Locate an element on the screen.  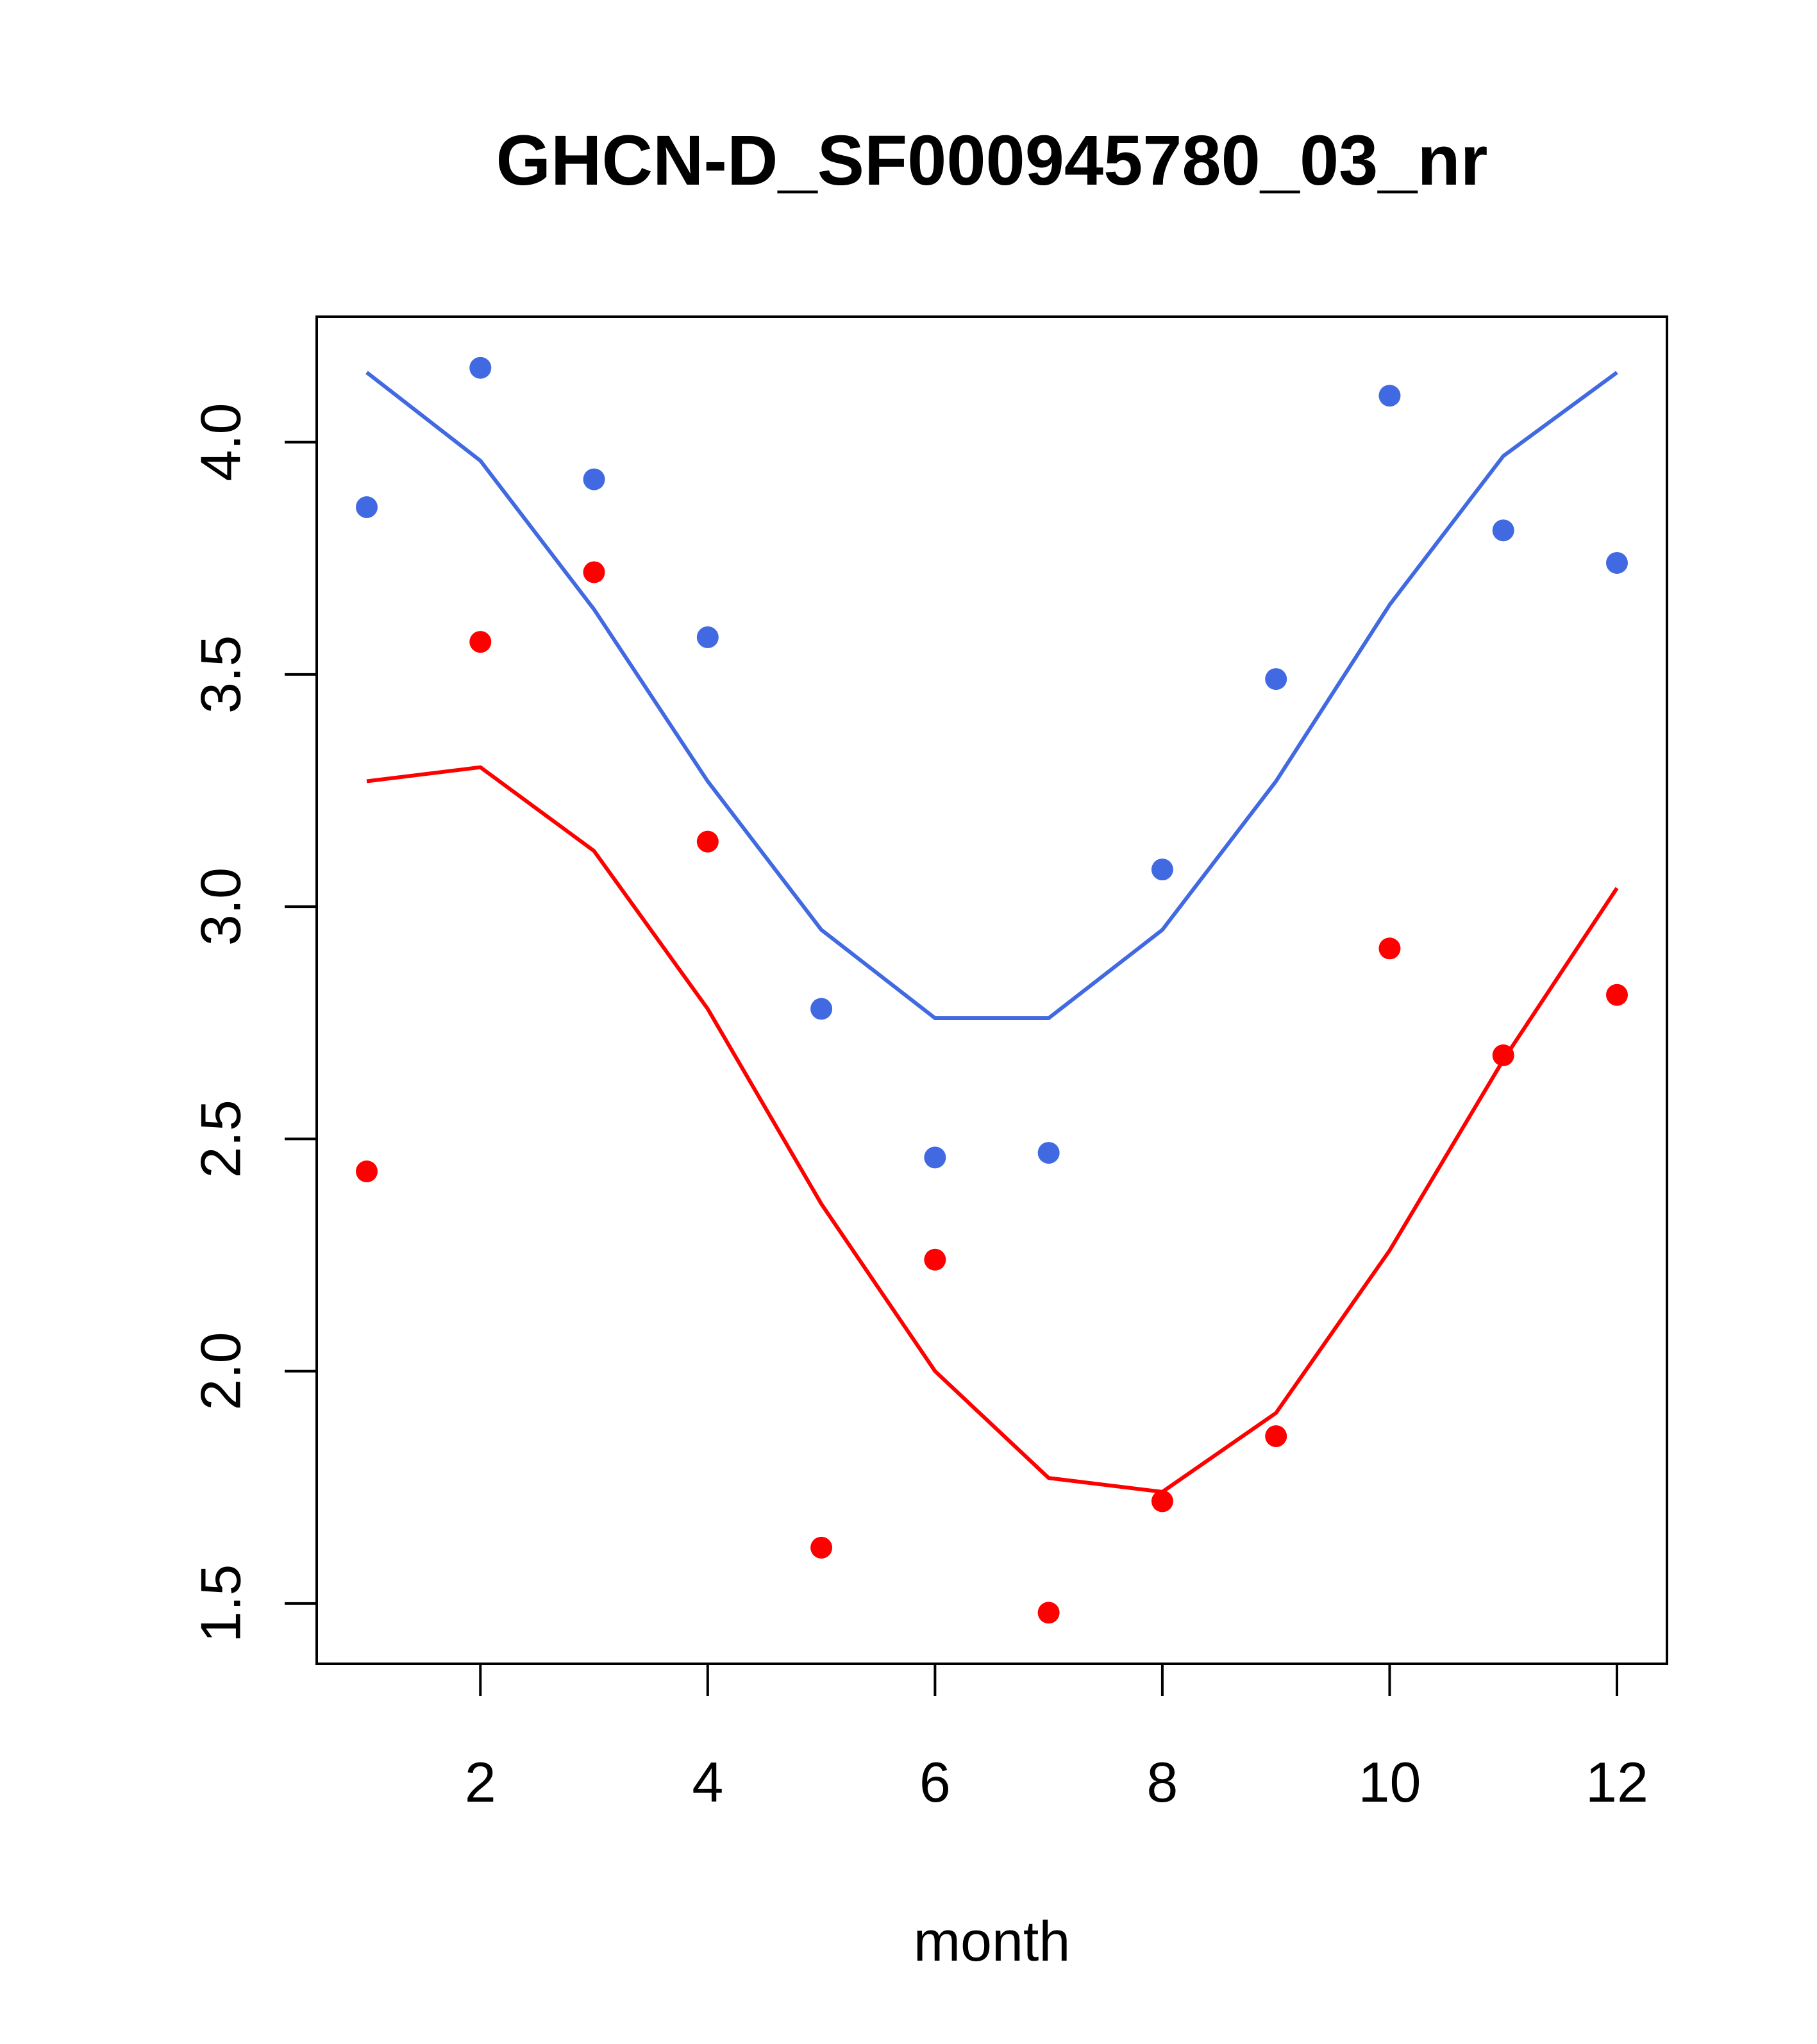
y-tick-label: 1.5 is located at coordinates (221, 1603).